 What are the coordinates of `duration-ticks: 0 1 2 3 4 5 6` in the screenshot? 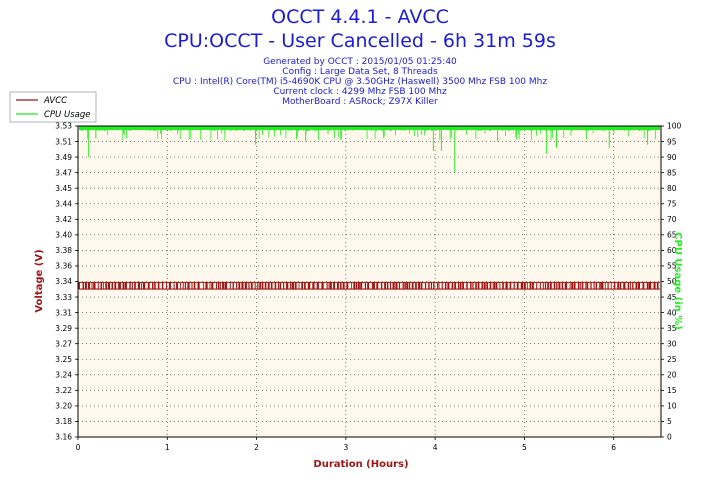 It's located at (346, 444).